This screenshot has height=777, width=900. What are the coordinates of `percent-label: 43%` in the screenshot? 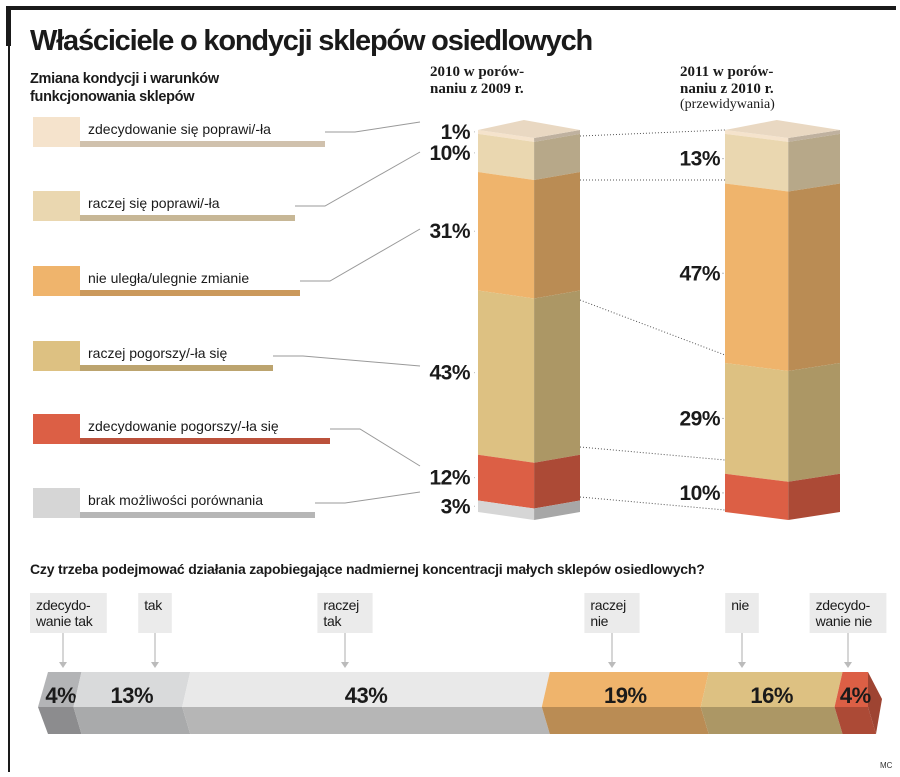 It's located at (449, 373).